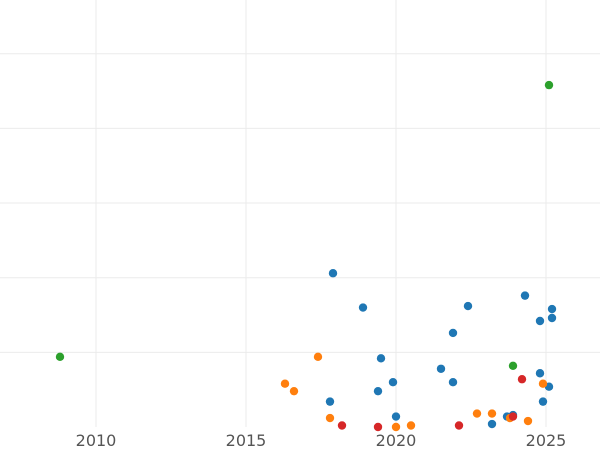  Describe the element at coordinates (96, 440) in the screenshot. I see `x-tick-label-0: 2010` at that location.